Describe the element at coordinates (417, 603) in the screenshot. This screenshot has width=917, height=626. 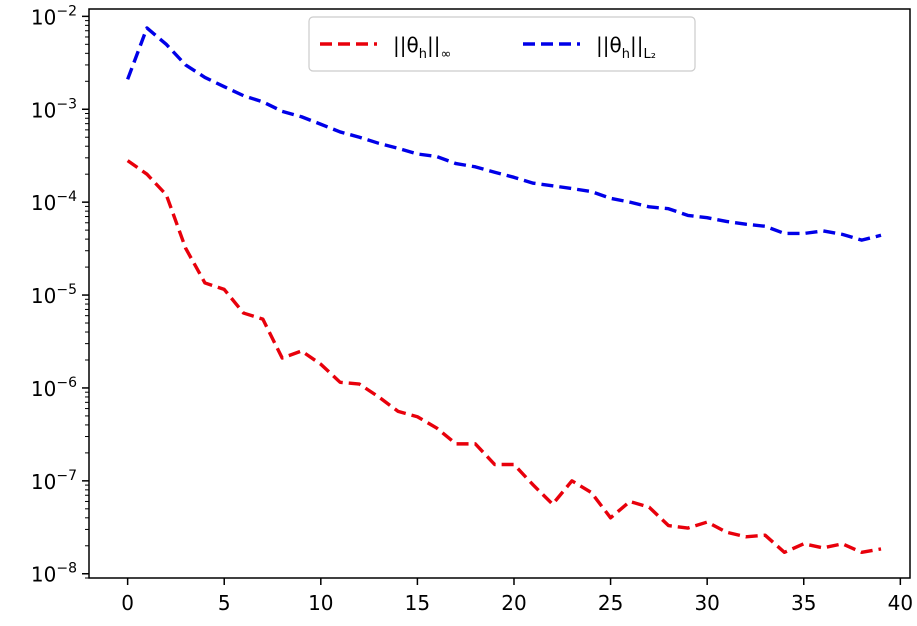
I see `x-tick-label: 15` at that location.